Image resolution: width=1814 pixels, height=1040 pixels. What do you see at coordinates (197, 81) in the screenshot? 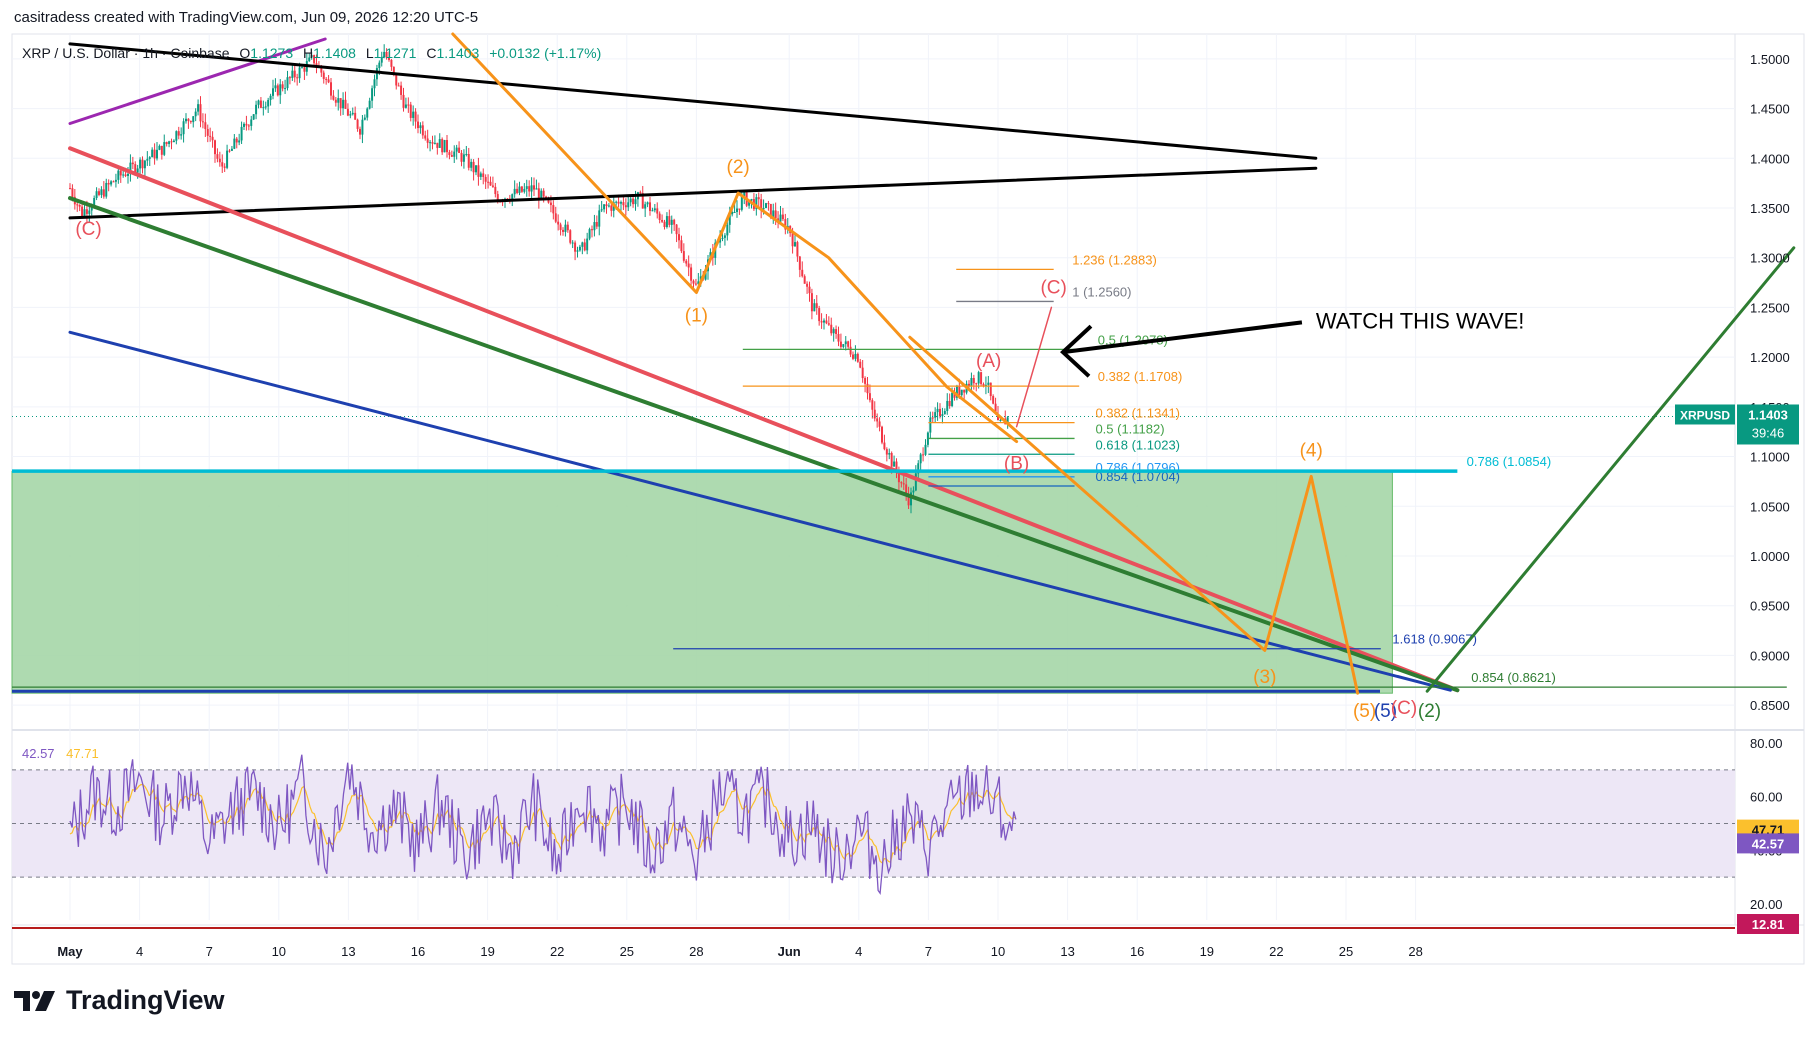
I see `trendline-purple` at bounding box center [197, 81].